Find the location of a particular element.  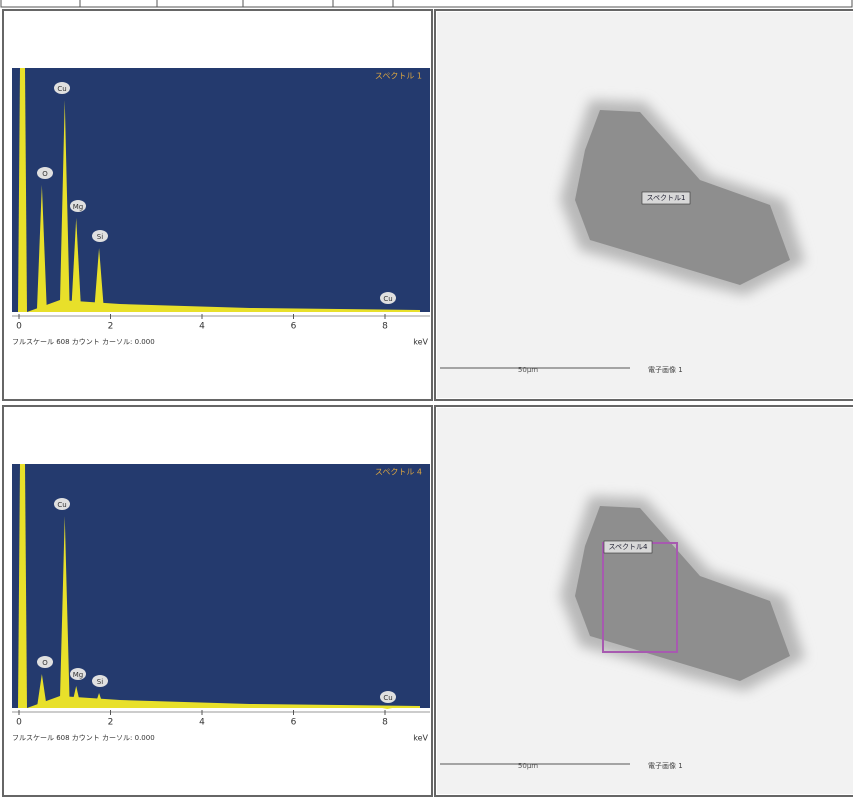

region-label: スペクトル4 is located at coordinates (629, 547).